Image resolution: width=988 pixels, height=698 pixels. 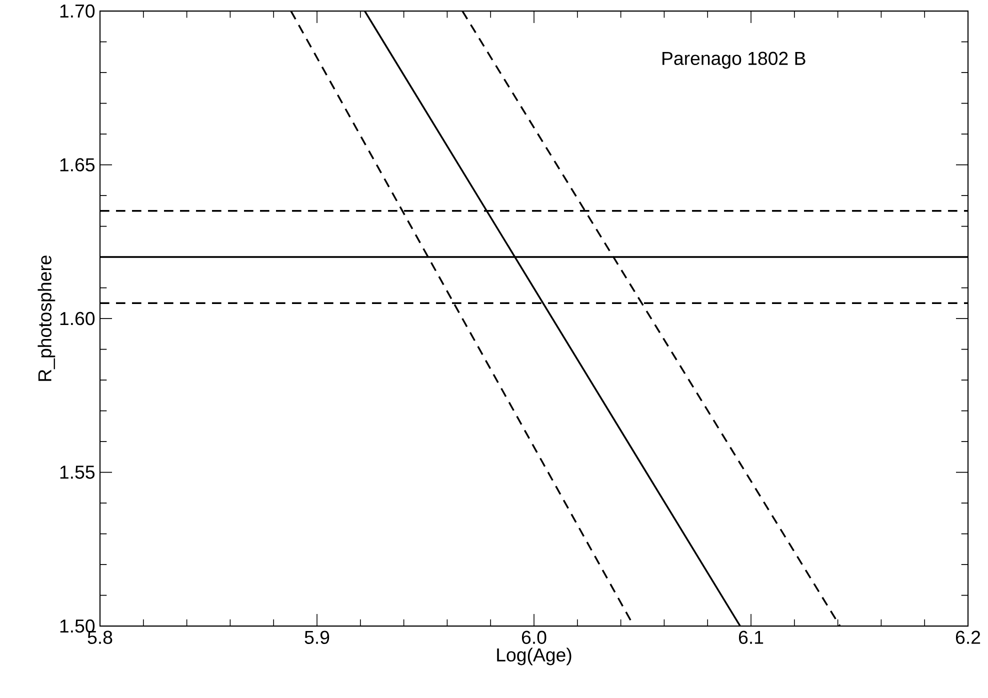 What do you see at coordinates (77, 626) in the screenshot?
I see `y-tick-label: 1.50` at bounding box center [77, 626].